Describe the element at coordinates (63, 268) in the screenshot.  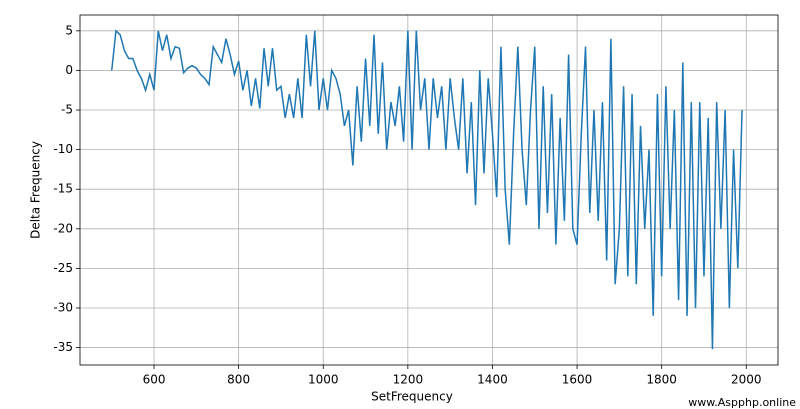
I see `y-tick-label: -25` at that location.